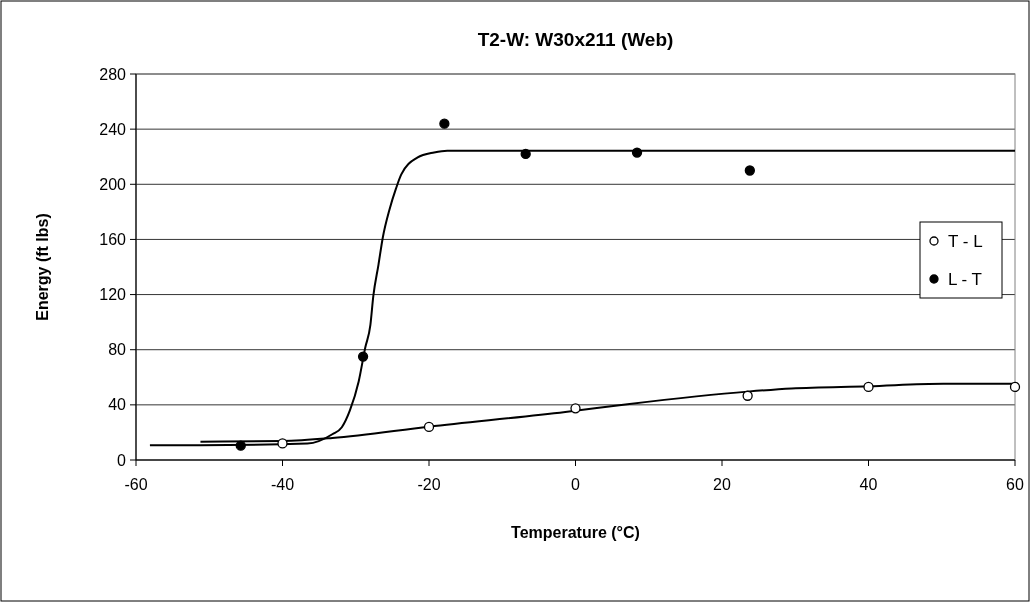  Describe the element at coordinates (117, 405) in the screenshot. I see `y-tick-label: 40` at that location.